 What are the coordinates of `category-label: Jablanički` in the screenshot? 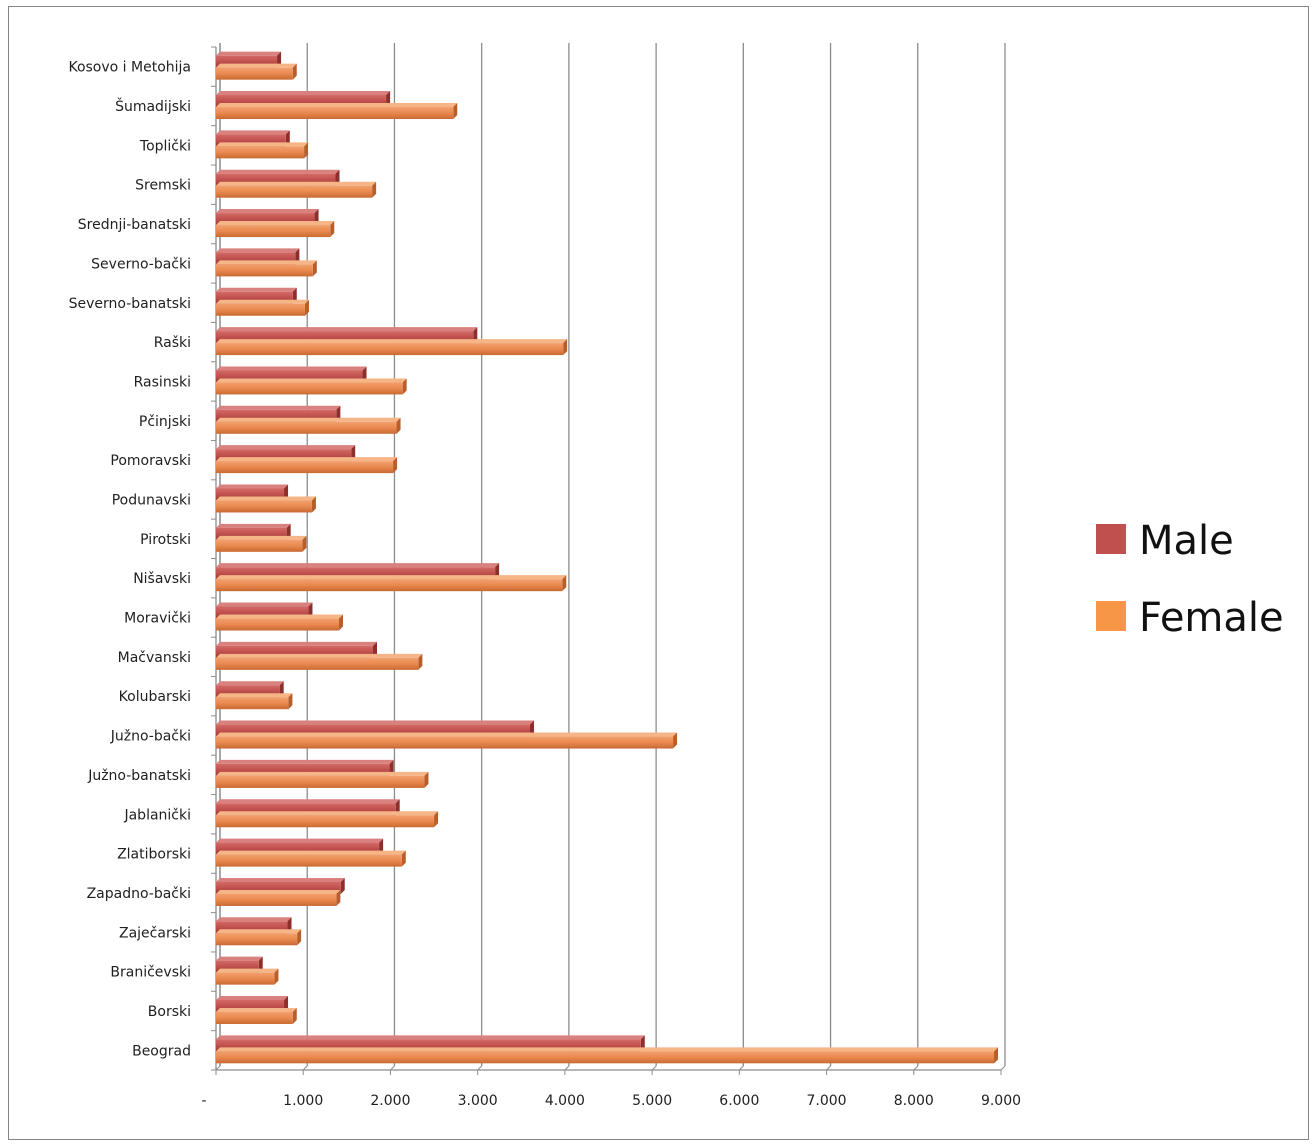 It's located at (157, 815).